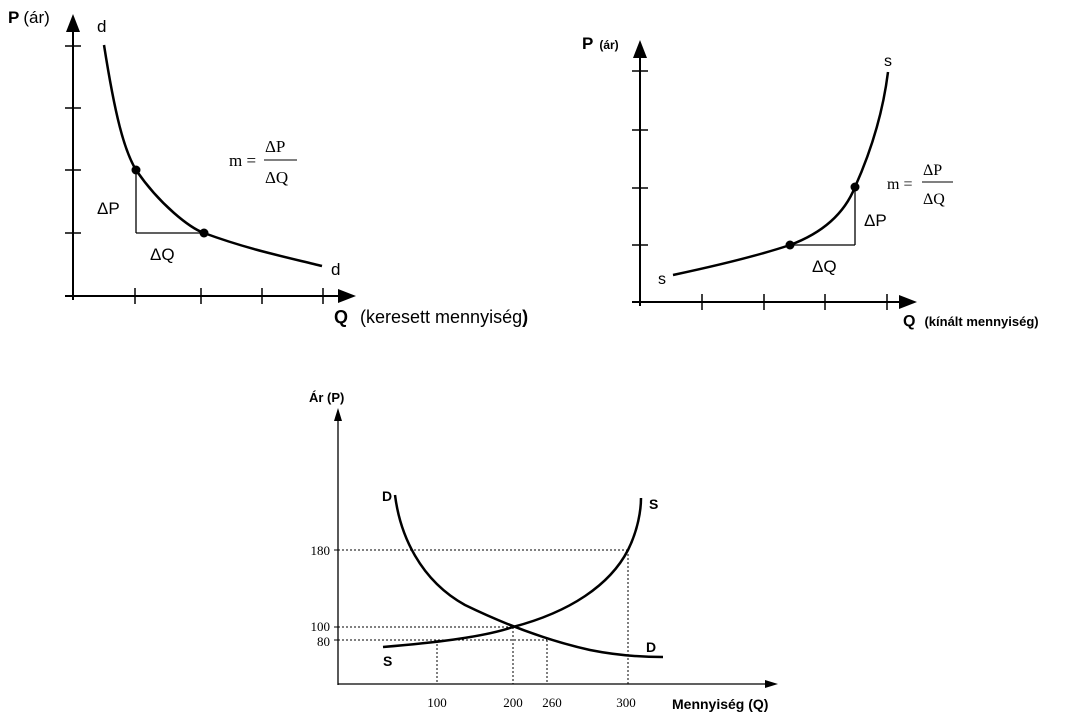 Image resolution: width=1080 pixels, height=713 pixels. Describe the element at coordinates (387, 496) in the screenshot. I see `eq-demand-label-start: D` at that location.